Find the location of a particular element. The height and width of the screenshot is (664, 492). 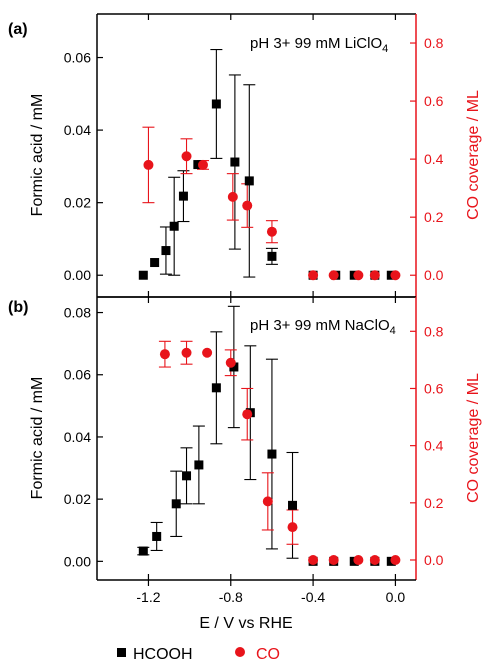

x-axis-label: E / V vs RHE is located at coordinates (245, 623).